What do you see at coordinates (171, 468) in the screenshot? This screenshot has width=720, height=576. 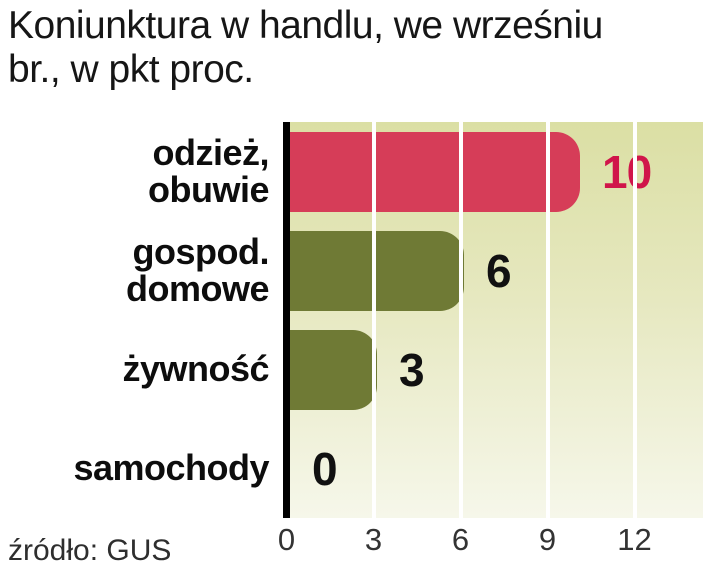 I see `category-label: samochody` at bounding box center [171, 468].